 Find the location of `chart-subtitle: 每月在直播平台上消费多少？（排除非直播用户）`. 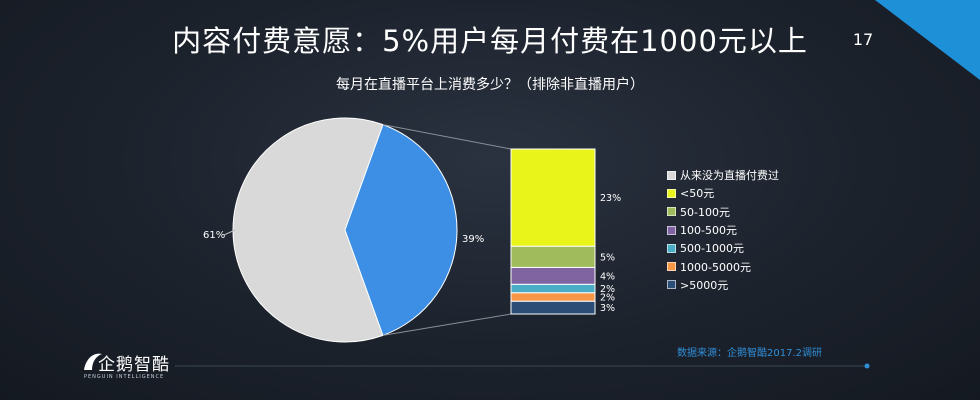

chart-subtitle: 每月在直播平台上消费多少？（排除非直播用户） is located at coordinates (490, 85).